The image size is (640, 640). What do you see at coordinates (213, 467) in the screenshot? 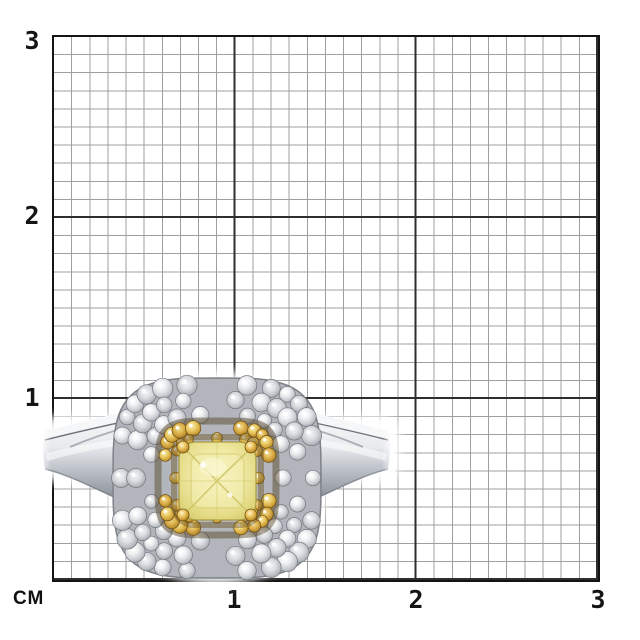
I see `center-stone-glint` at bounding box center [213, 467].